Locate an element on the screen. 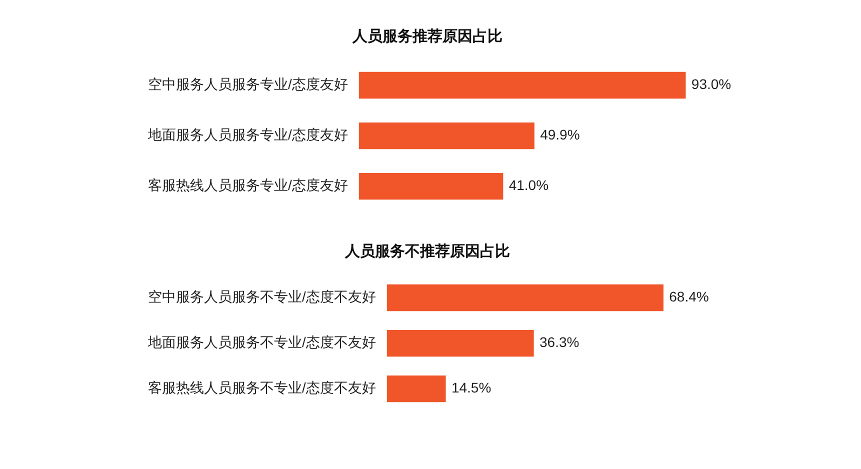 Image resolution: width=861 pixels, height=469 pixels. data-label: 41.0% is located at coordinates (528, 185).